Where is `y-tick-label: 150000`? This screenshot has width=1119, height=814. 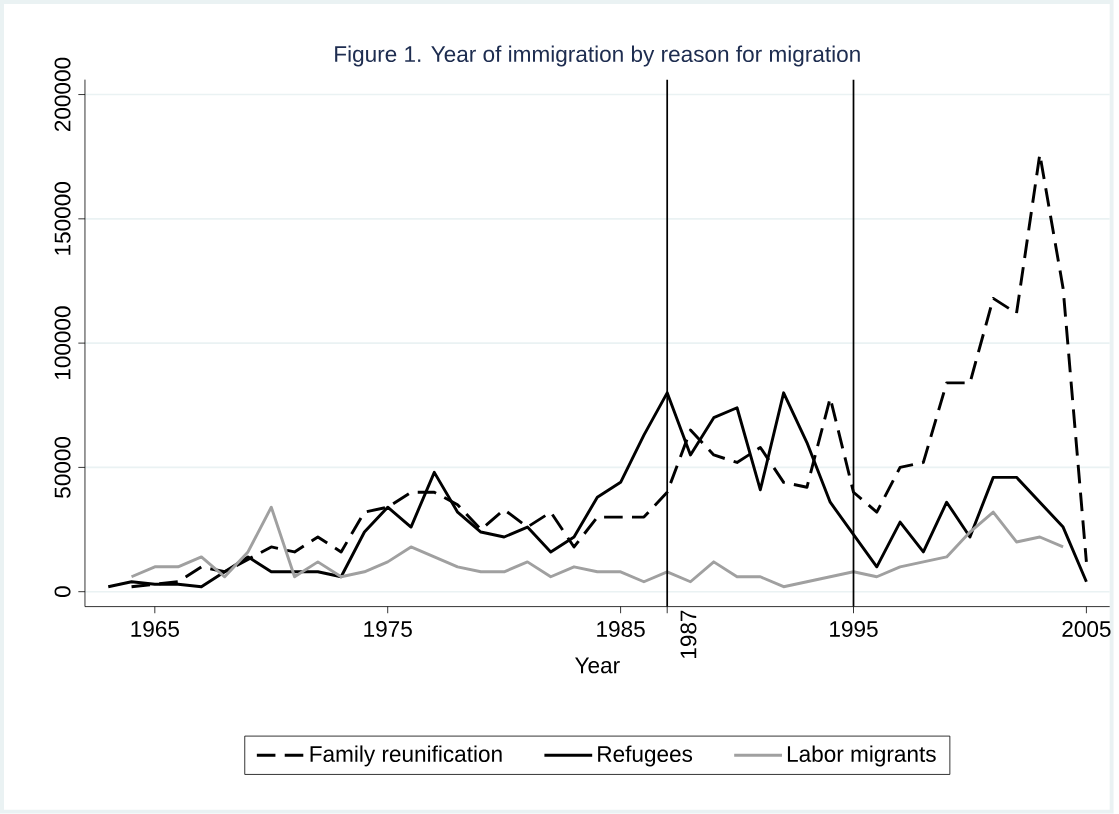 y-tick-label: 150000 is located at coordinates (62, 218).